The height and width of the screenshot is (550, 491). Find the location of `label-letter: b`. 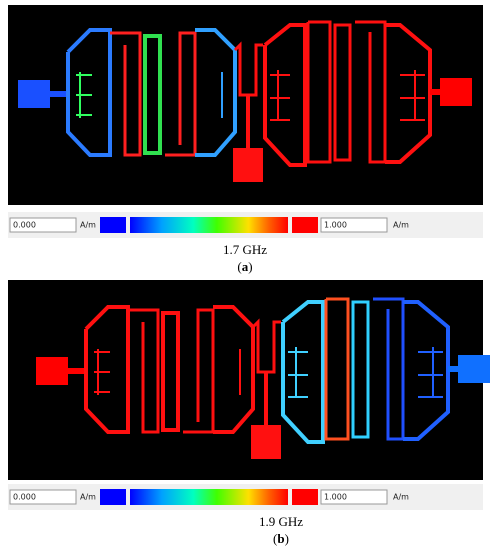

label-letter: b is located at coordinates (280, 538).